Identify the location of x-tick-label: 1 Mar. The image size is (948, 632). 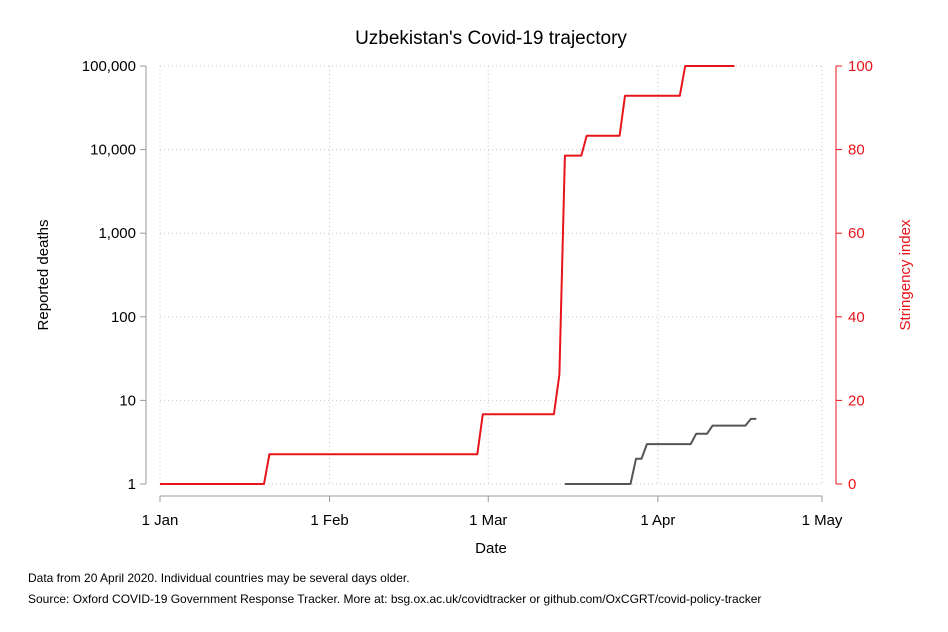
(488, 520).